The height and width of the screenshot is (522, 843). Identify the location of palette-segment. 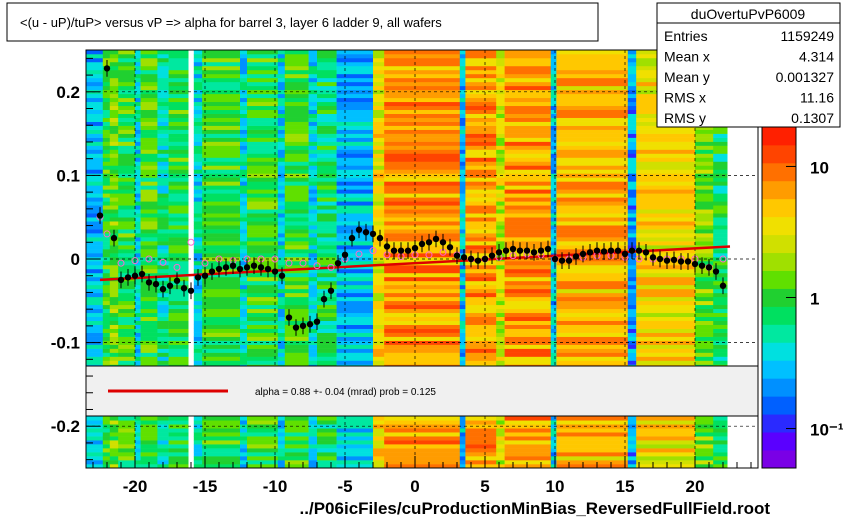
(779, 190).